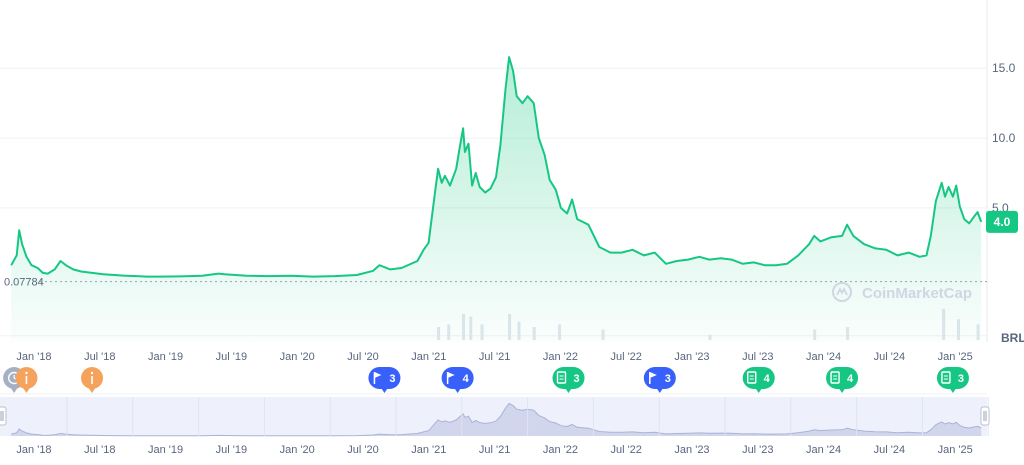 This screenshot has height=465, width=1024. I want to click on current-price-value: 4.0, so click(1002, 222).